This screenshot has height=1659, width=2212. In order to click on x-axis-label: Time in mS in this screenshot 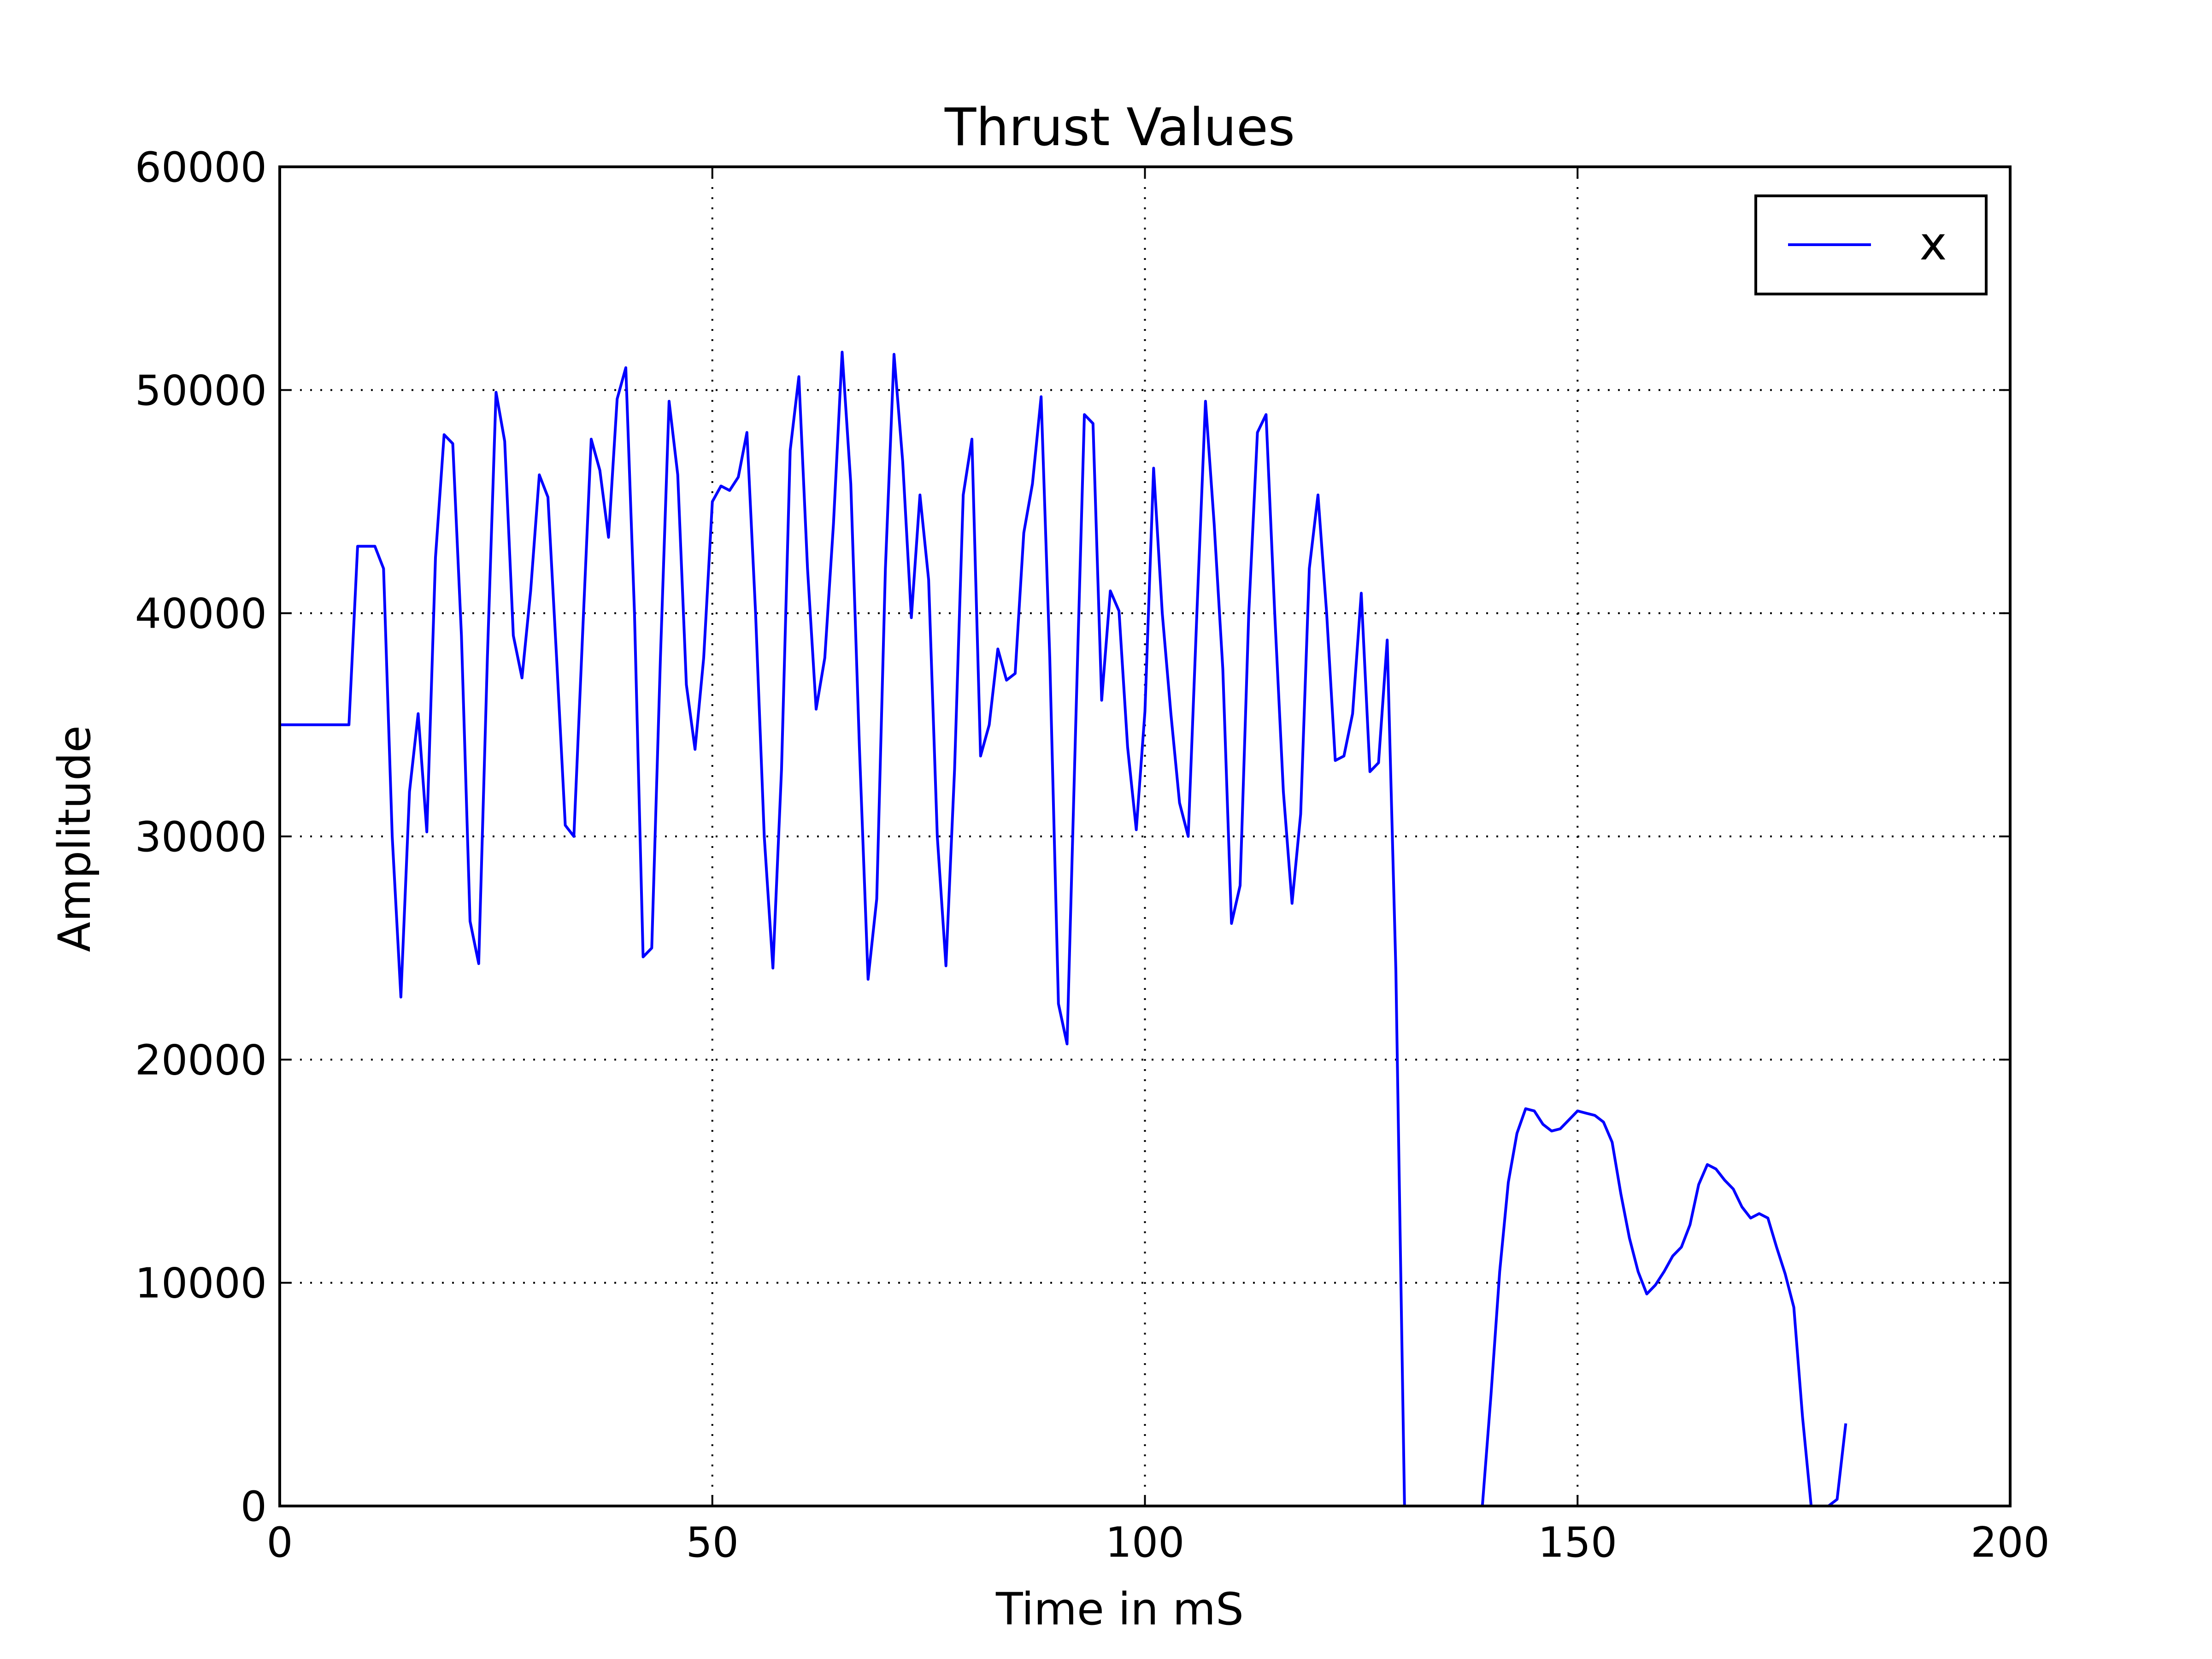, I will do `click(1119, 1609)`.